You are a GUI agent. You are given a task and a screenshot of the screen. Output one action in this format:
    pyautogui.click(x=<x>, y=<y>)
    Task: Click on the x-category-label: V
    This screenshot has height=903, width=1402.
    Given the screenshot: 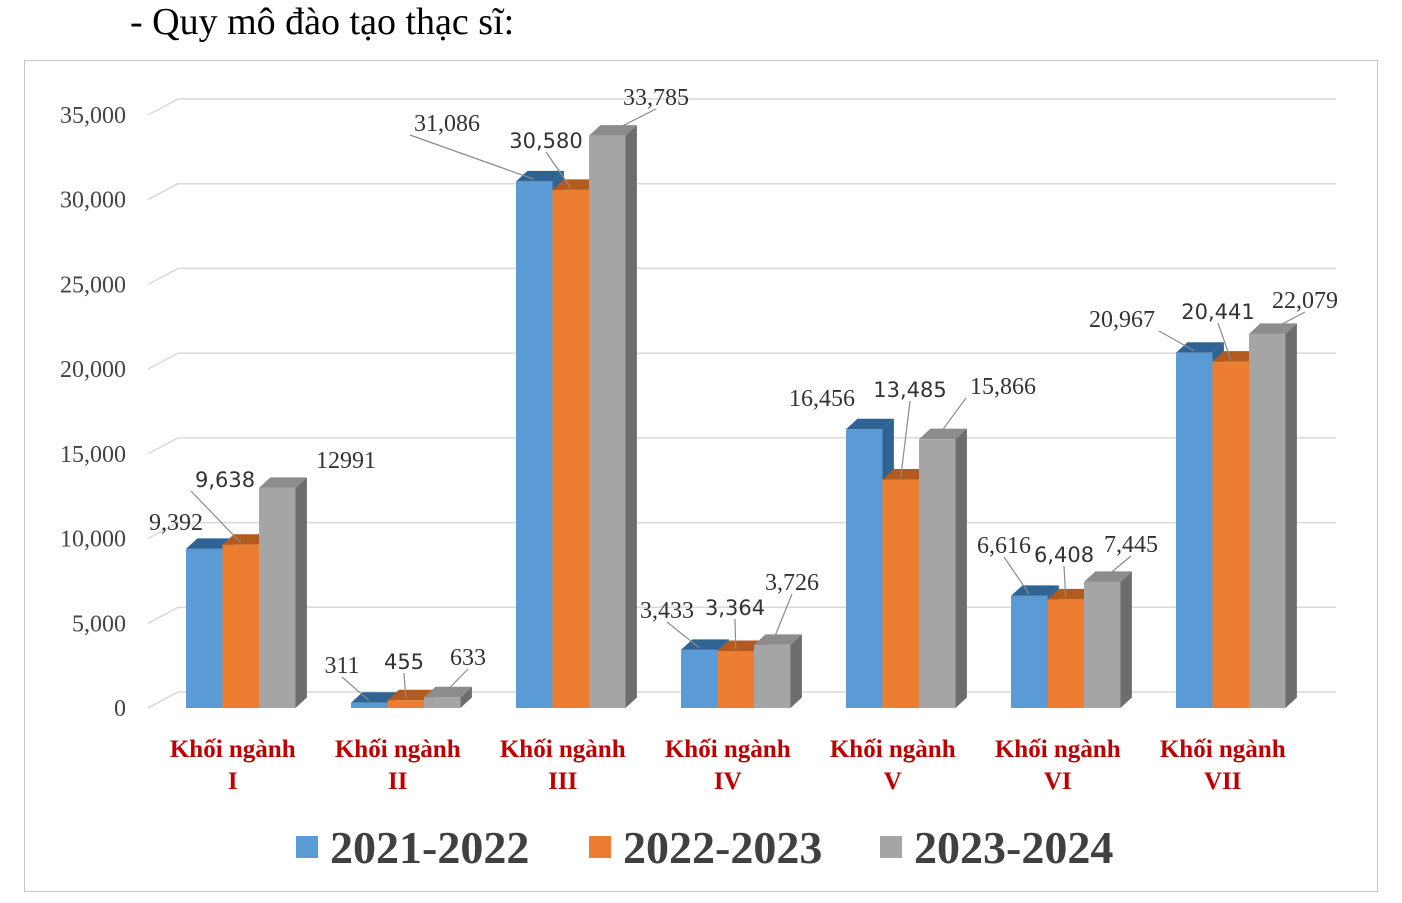 What is the action you would take?
    pyautogui.click(x=893, y=781)
    